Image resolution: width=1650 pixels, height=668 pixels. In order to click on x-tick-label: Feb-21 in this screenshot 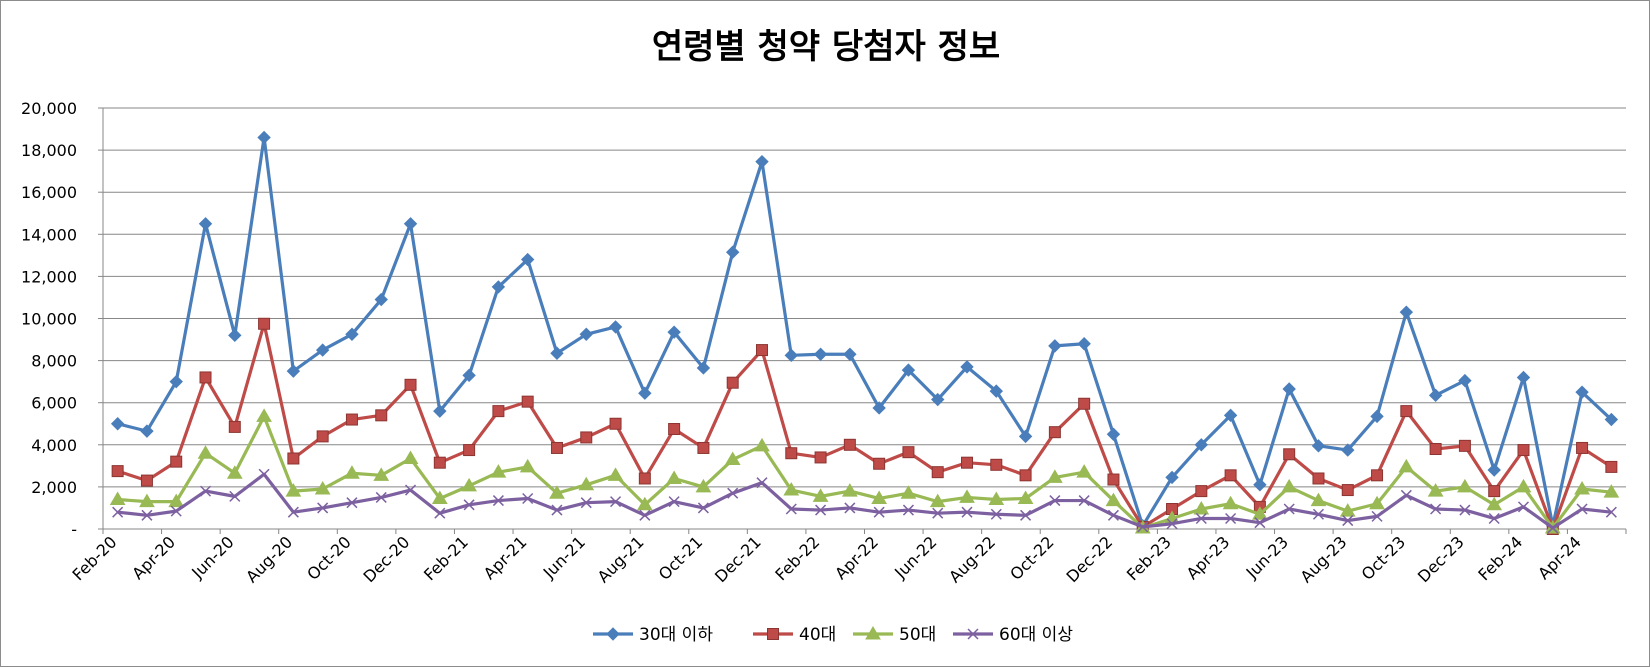, I will do `click(446, 558)`.